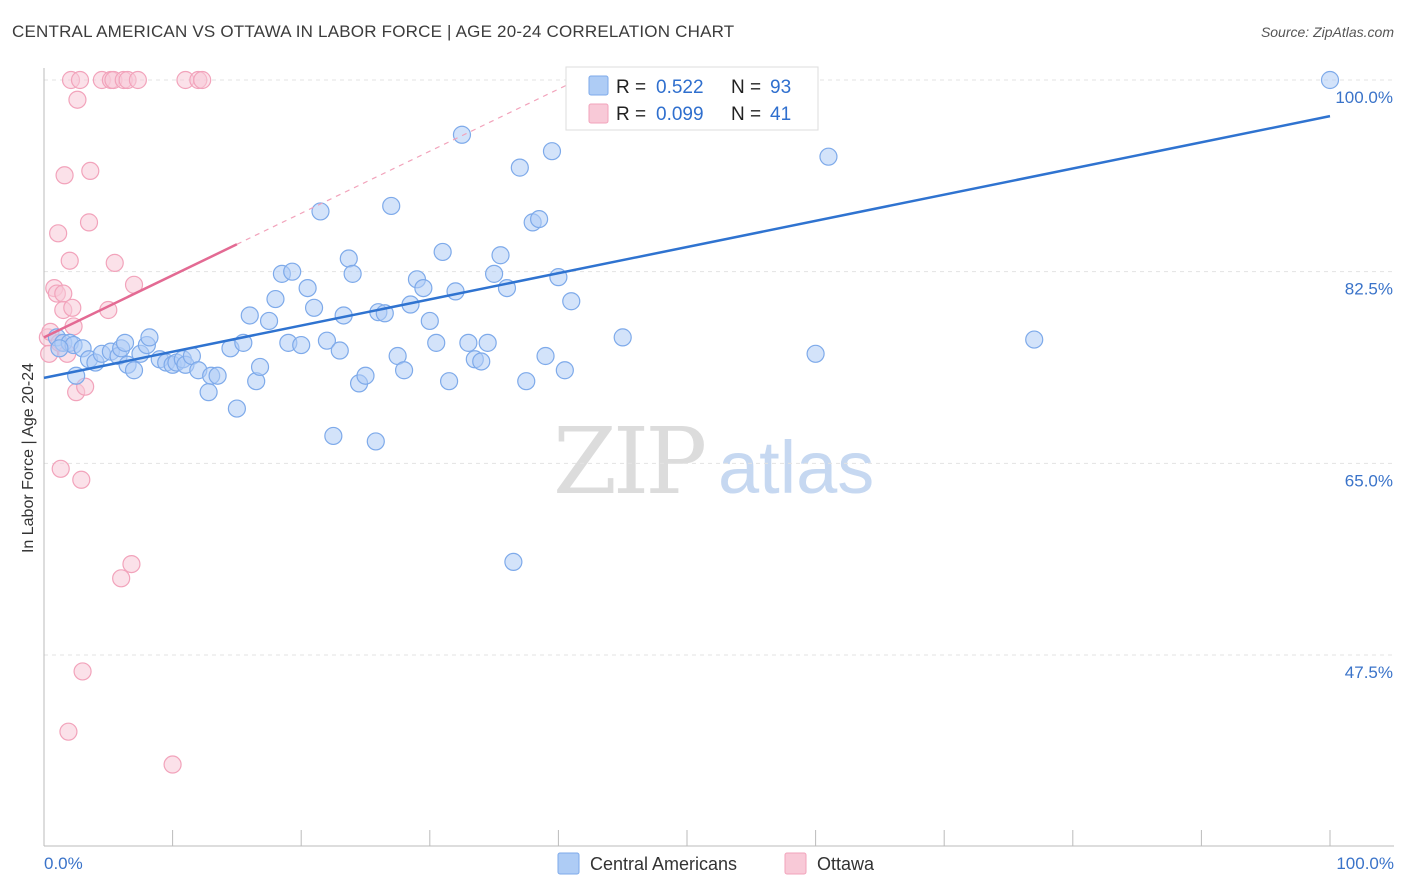 This screenshot has height=892, width=1406. Describe the element at coordinates (631, 87) in the screenshot. I see `legend-r-label-1: R =` at that location.